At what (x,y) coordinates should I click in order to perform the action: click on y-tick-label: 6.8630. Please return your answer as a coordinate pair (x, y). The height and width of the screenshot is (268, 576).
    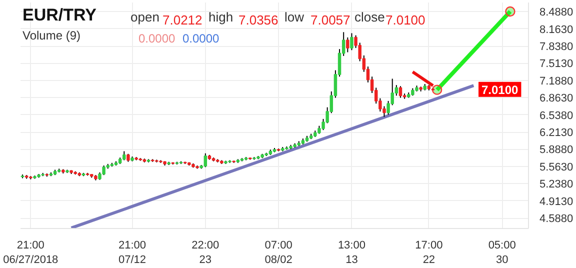
    Looking at the image, I should click on (557, 98).